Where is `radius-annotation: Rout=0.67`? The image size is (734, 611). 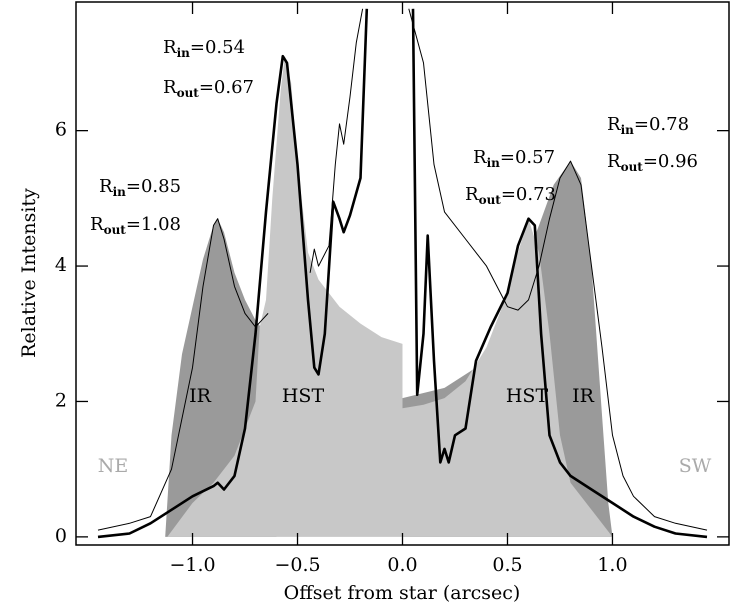
radius-annotation: Rout=0.67 is located at coordinates (208, 88).